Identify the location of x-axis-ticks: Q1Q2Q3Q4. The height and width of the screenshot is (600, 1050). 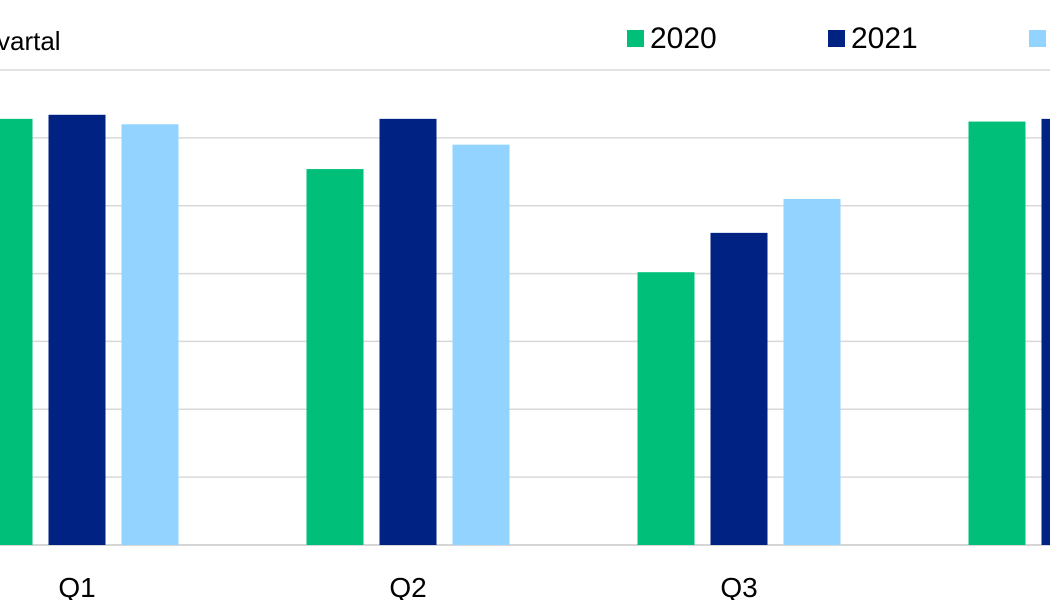
(407, 586).